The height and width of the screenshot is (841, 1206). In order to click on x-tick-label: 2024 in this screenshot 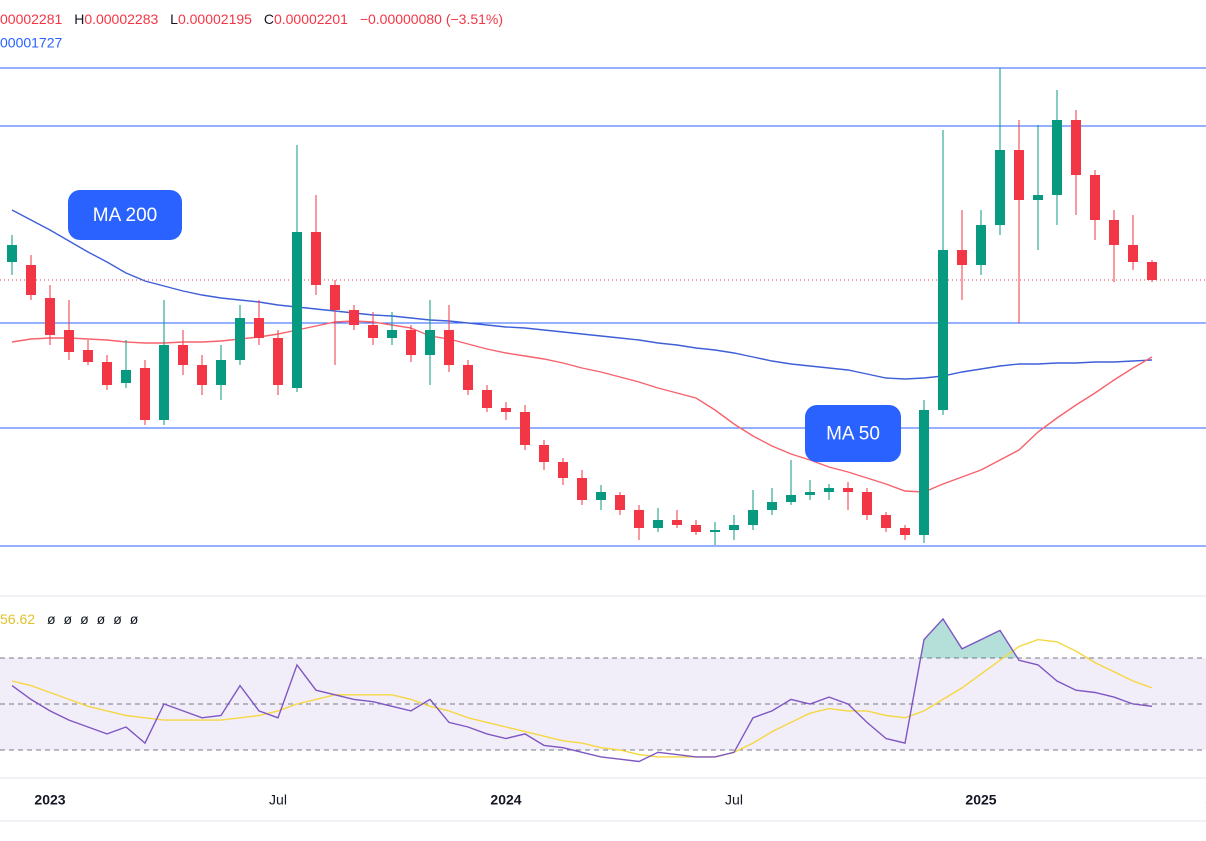, I will do `click(505, 800)`.